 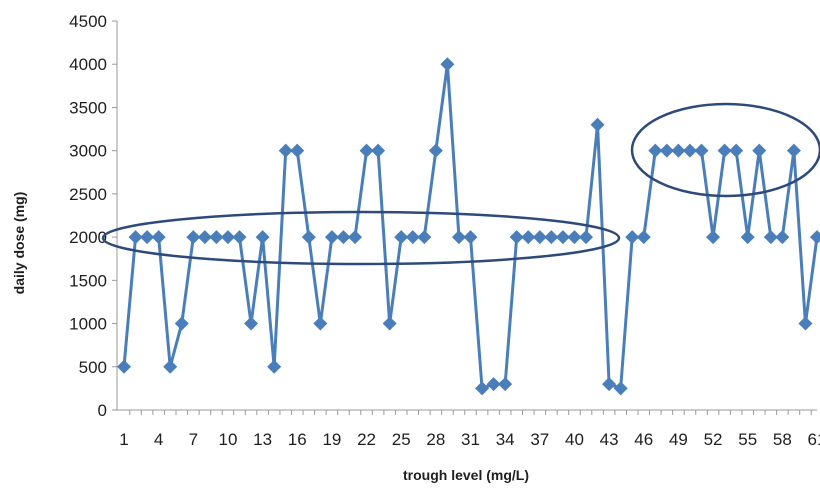 What do you see at coordinates (505, 439) in the screenshot?
I see `x-tick-label: 34` at bounding box center [505, 439].